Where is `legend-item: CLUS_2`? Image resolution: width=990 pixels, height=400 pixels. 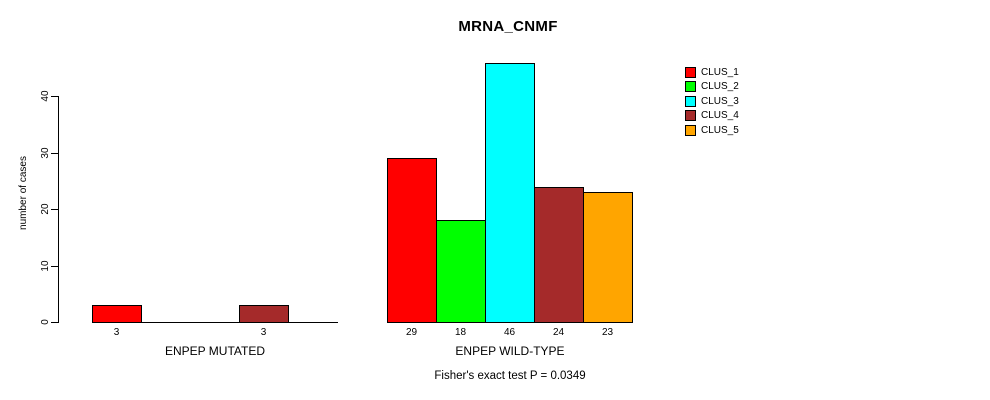
legend-item: CLUS_2 is located at coordinates (712, 87).